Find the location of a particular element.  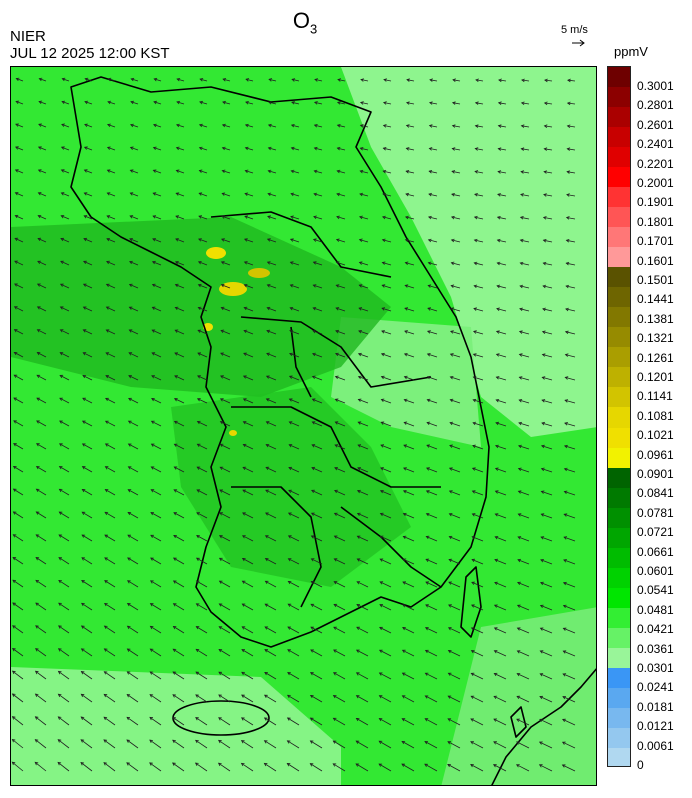

legend-label: 0.1201 is located at coordinates (655, 377).